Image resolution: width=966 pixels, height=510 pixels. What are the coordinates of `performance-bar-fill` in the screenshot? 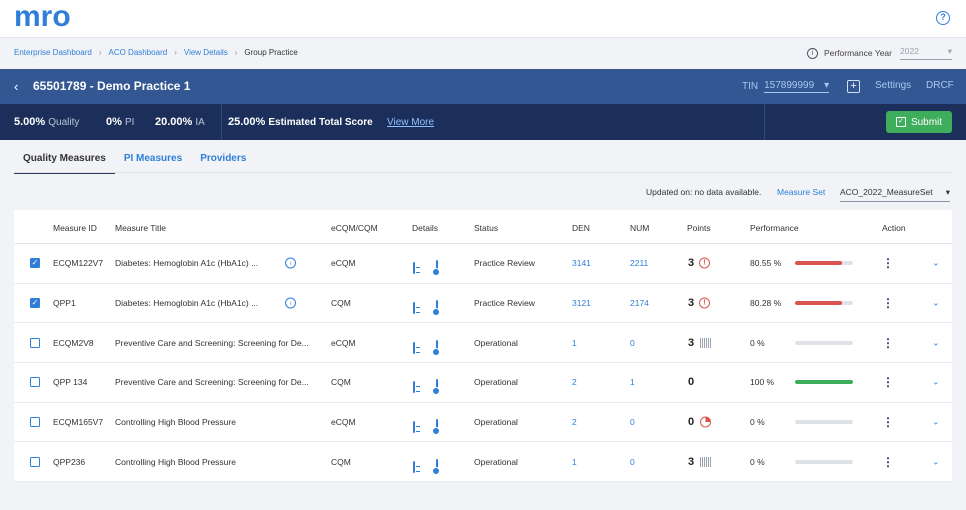 It's located at (818, 263).